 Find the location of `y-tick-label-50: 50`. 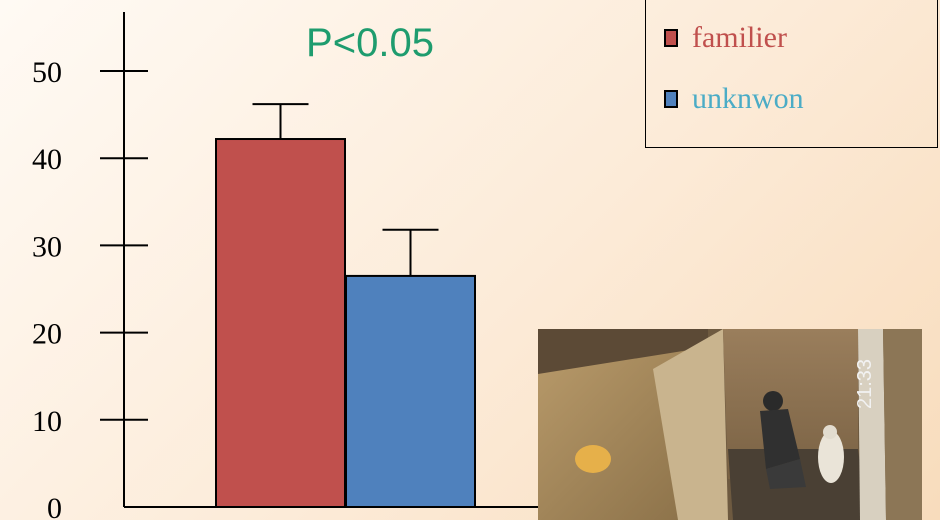

y-tick-label-50: 50 is located at coordinates (47, 72).